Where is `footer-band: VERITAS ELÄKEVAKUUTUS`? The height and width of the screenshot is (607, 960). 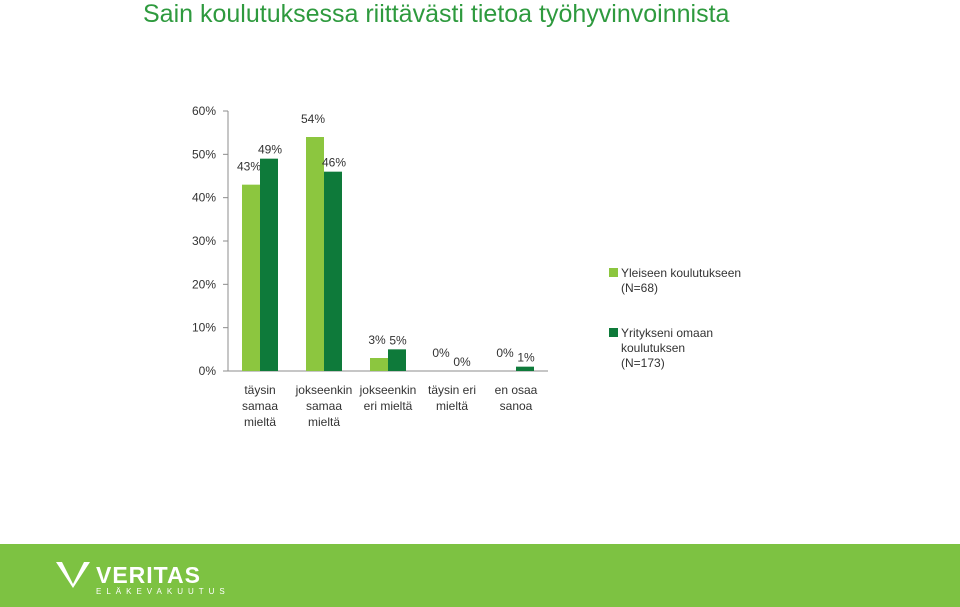 footer-band: VERITAS ELÄKEVAKUUTUS is located at coordinates (480, 575).